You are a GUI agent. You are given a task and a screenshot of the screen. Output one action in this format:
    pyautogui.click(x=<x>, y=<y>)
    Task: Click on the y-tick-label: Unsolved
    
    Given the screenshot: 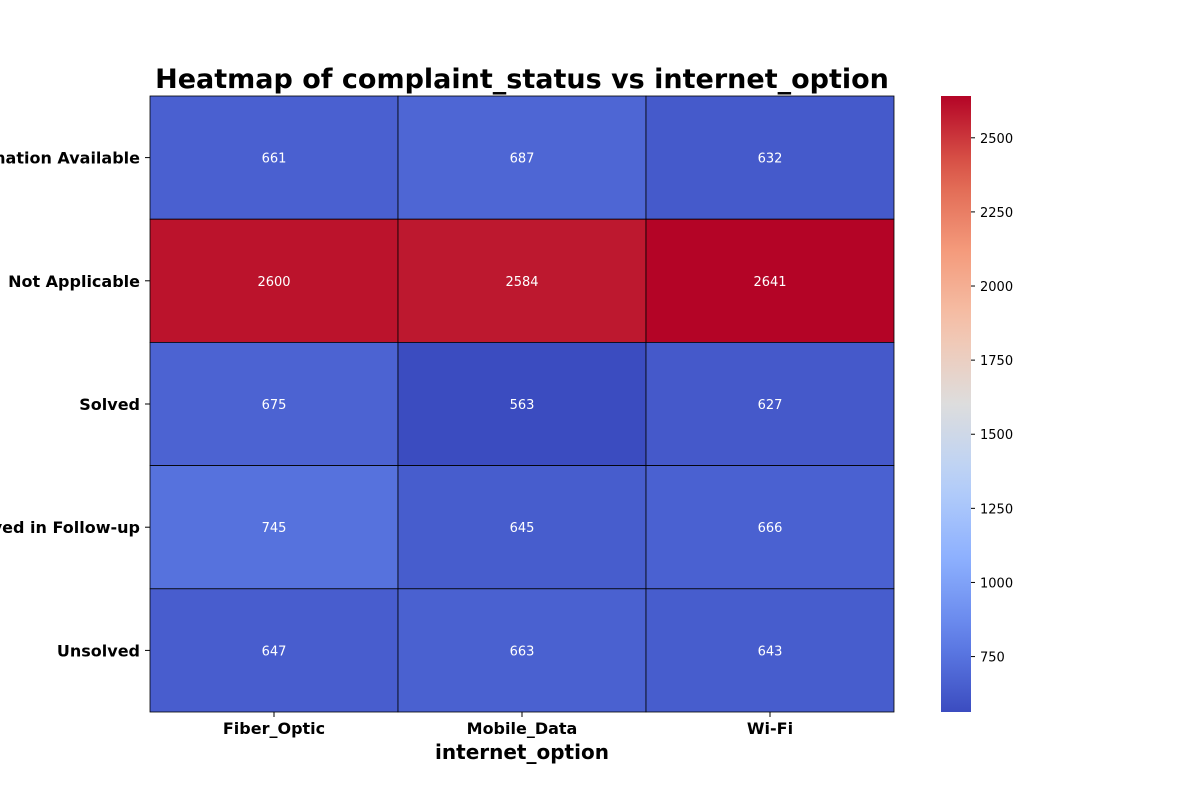 What is the action you would take?
    pyautogui.click(x=98, y=650)
    